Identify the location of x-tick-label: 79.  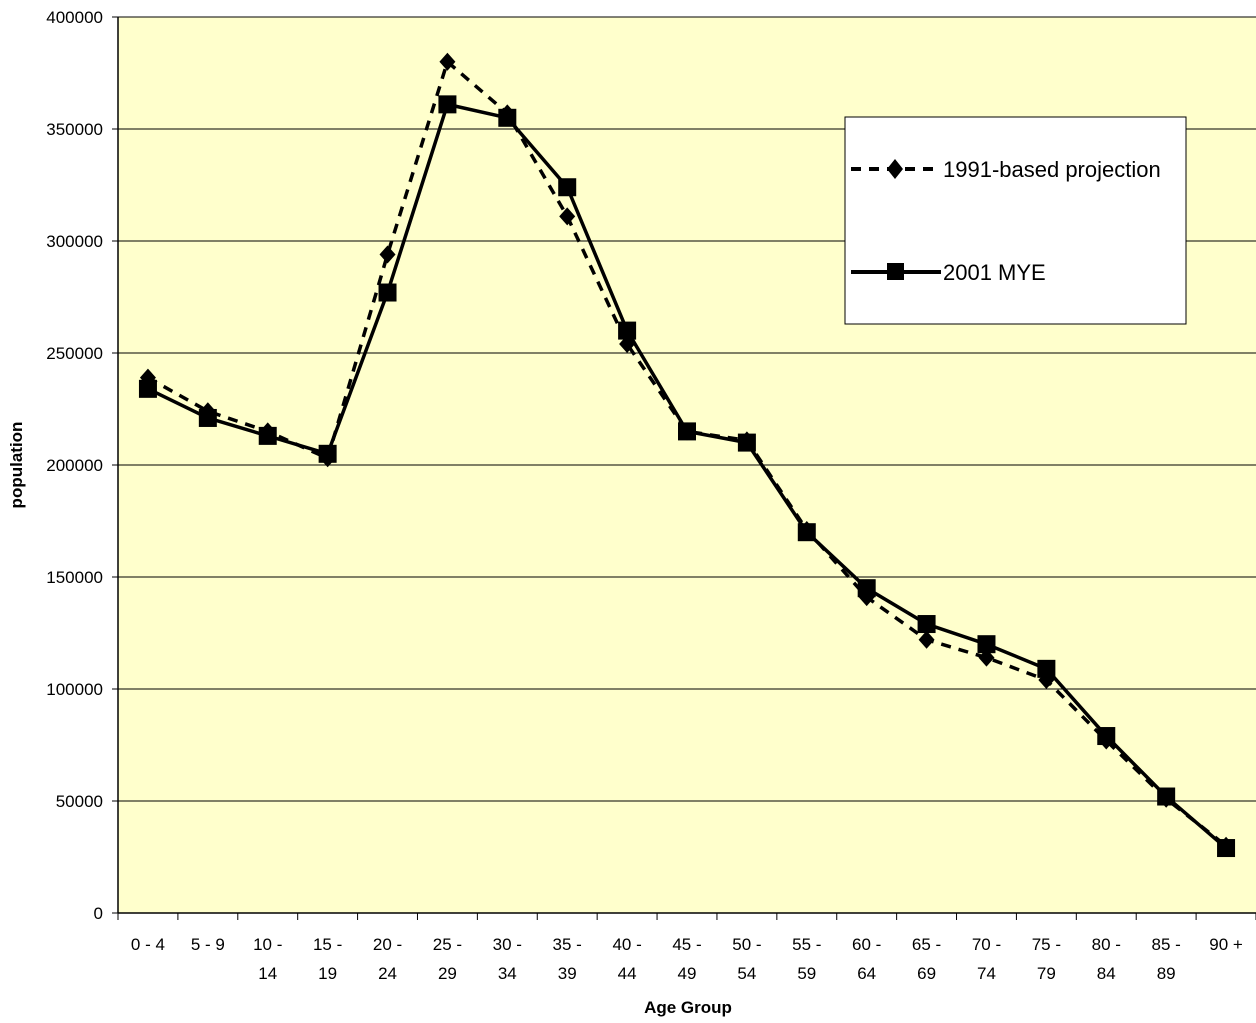
(1046, 973).